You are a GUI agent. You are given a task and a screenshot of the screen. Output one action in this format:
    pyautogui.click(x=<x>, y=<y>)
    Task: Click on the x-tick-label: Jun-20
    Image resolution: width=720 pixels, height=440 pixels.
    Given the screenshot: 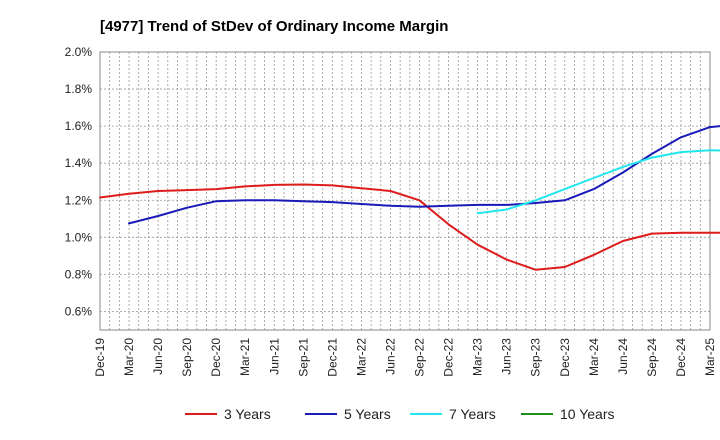 What is the action you would take?
    pyautogui.click(x=158, y=356)
    